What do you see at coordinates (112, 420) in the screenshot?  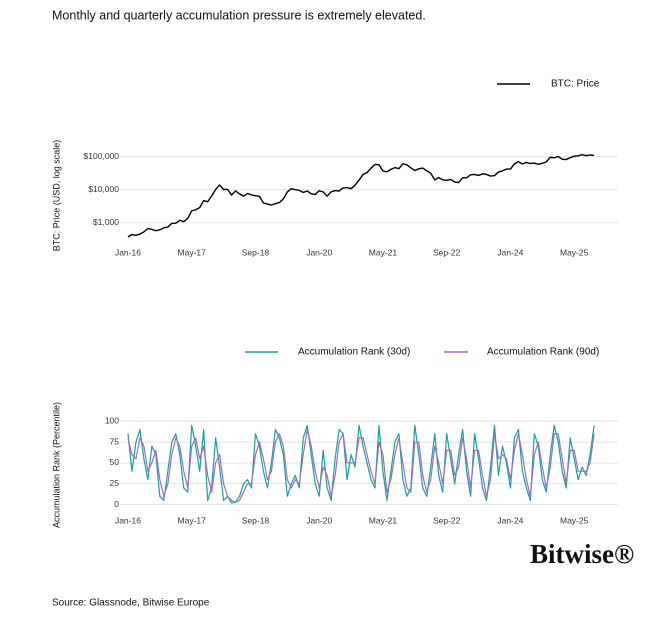 I see `y-tick-label: 100` at bounding box center [112, 420].